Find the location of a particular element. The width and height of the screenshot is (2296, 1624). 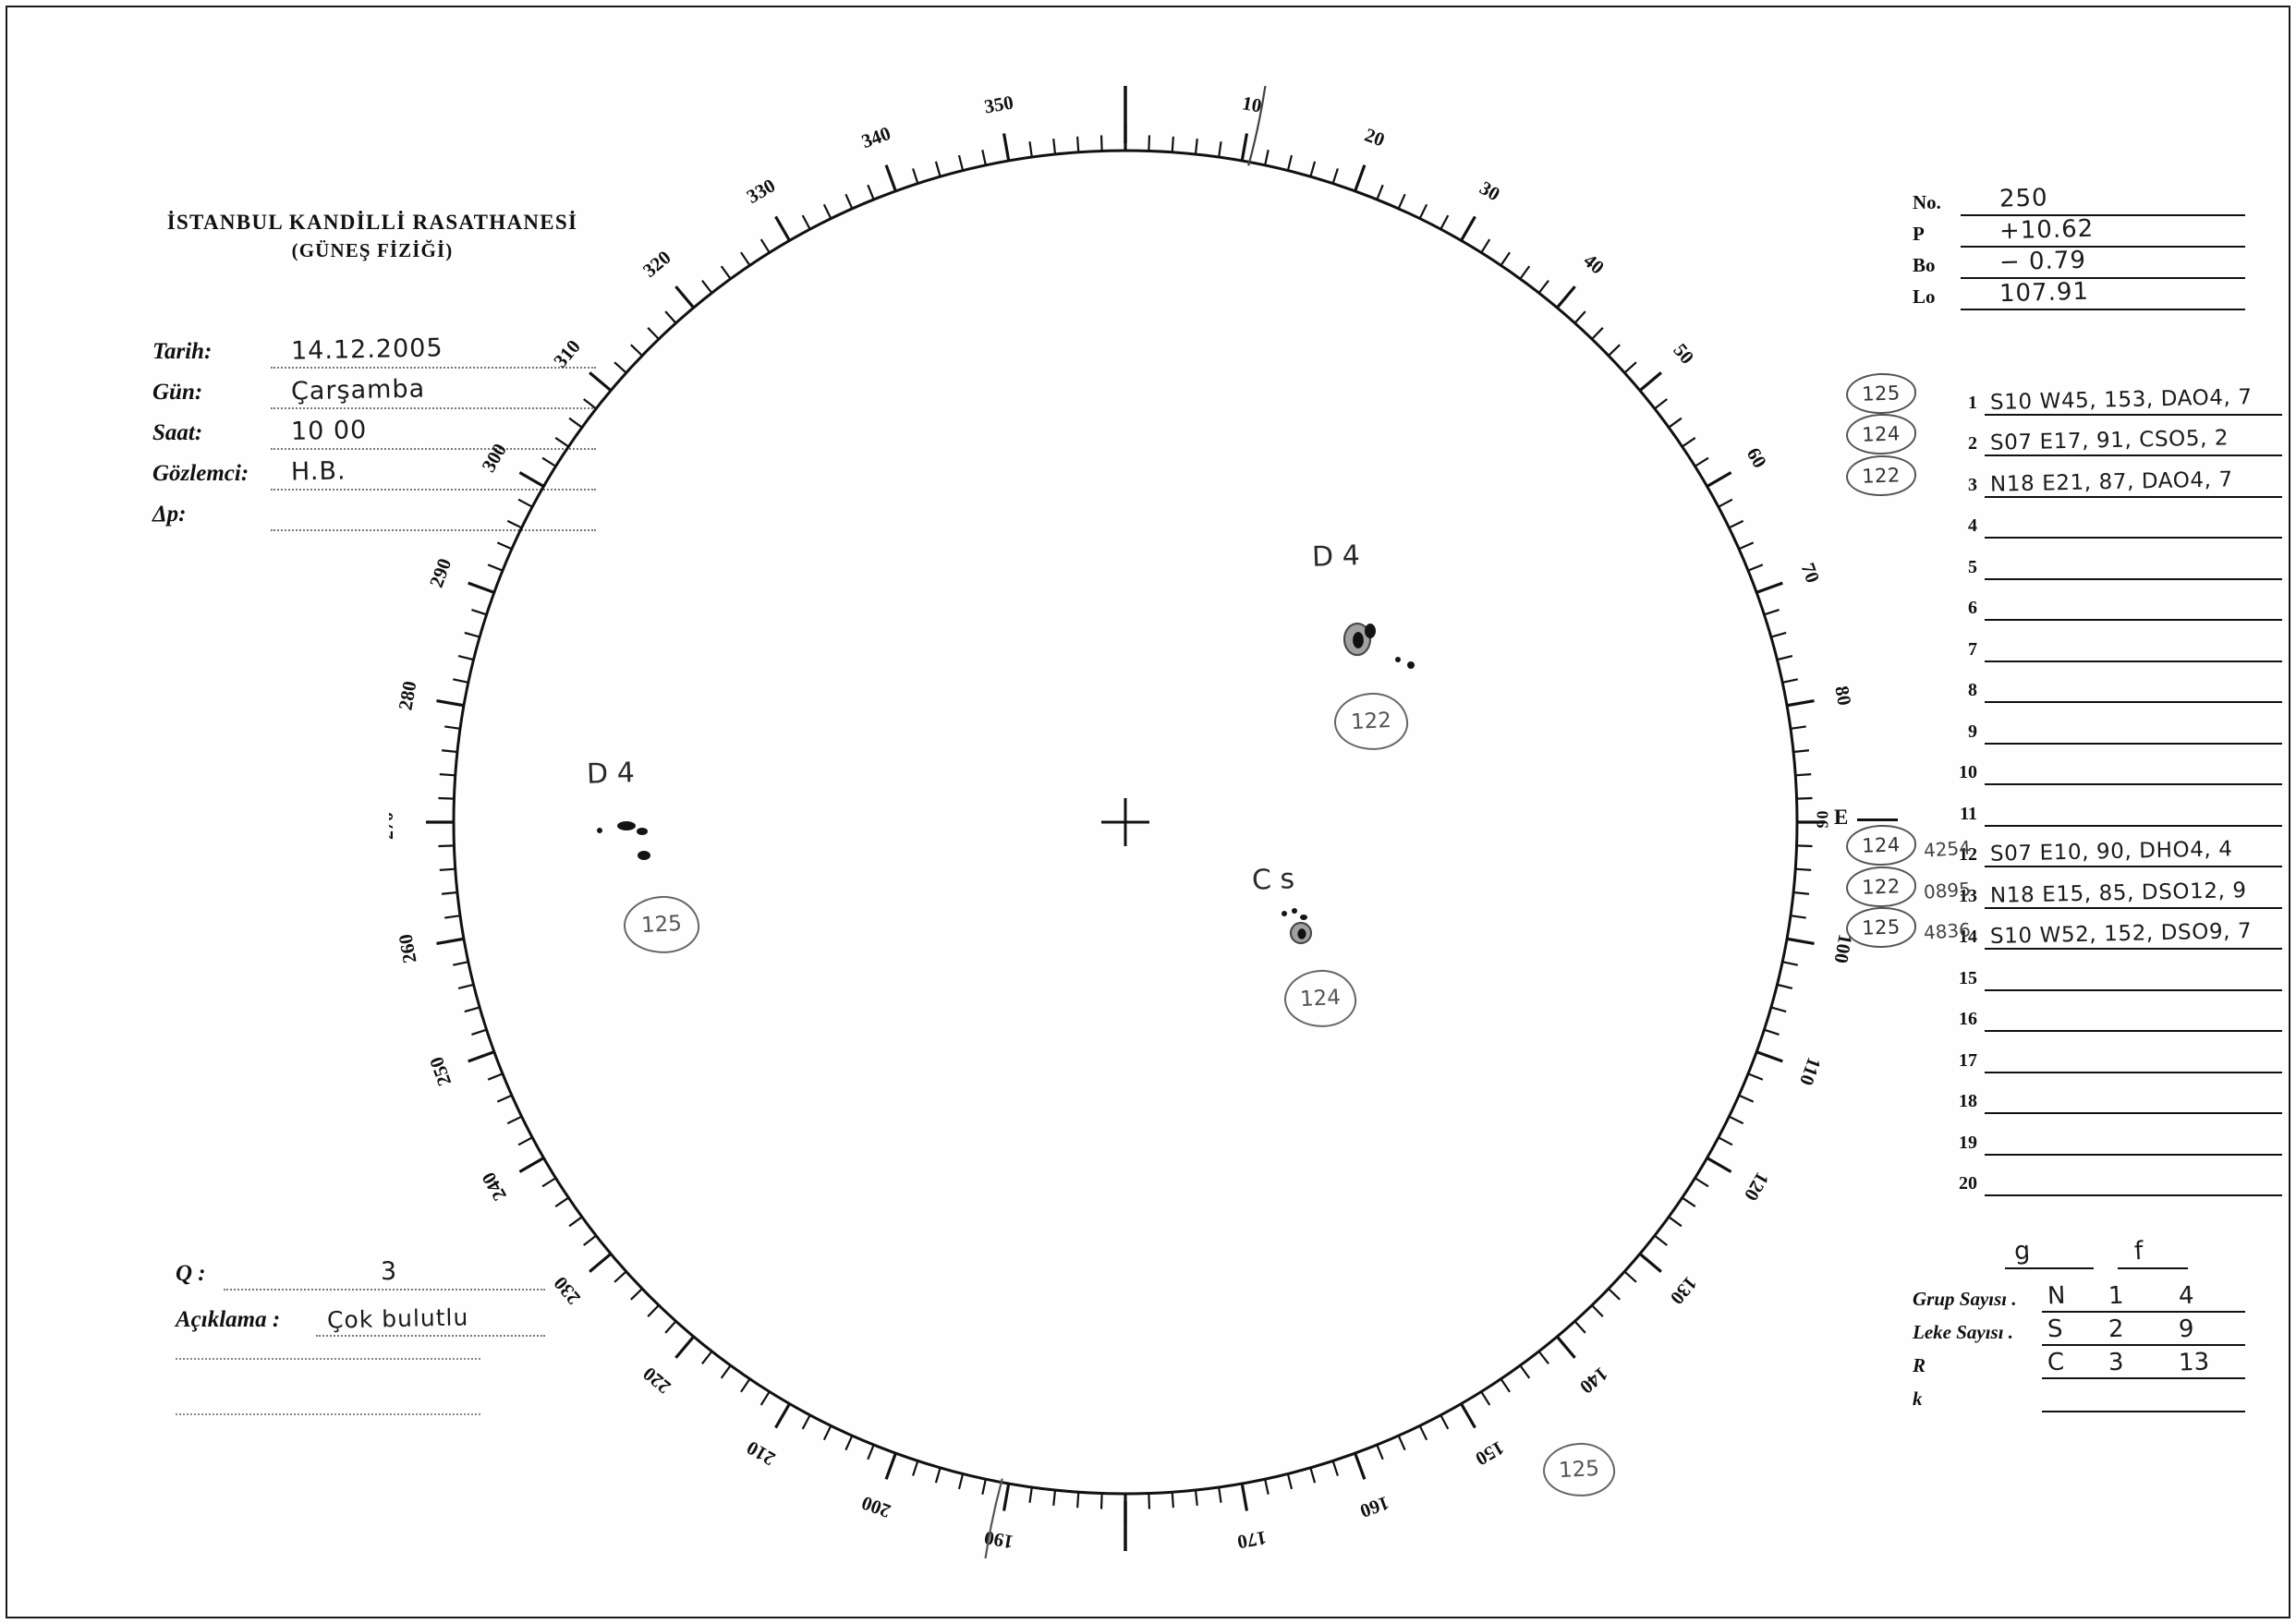

group-row-7: 7 is located at coordinates (2065, 641).